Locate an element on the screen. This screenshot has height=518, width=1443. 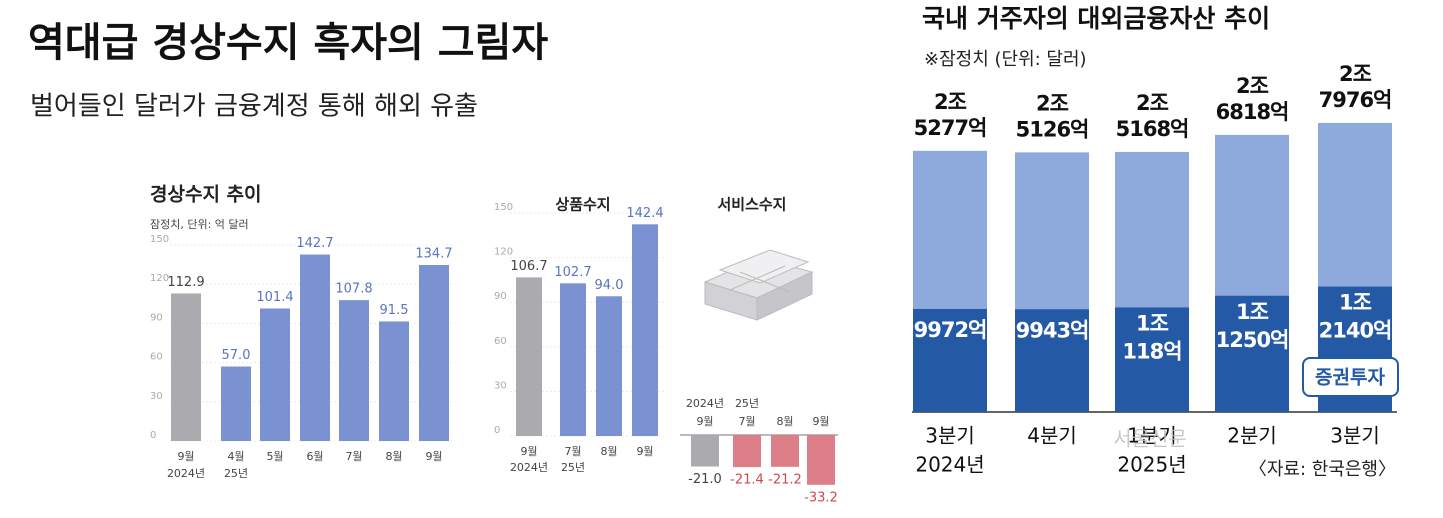
total-label: 5168억 is located at coordinates (1152, 129).